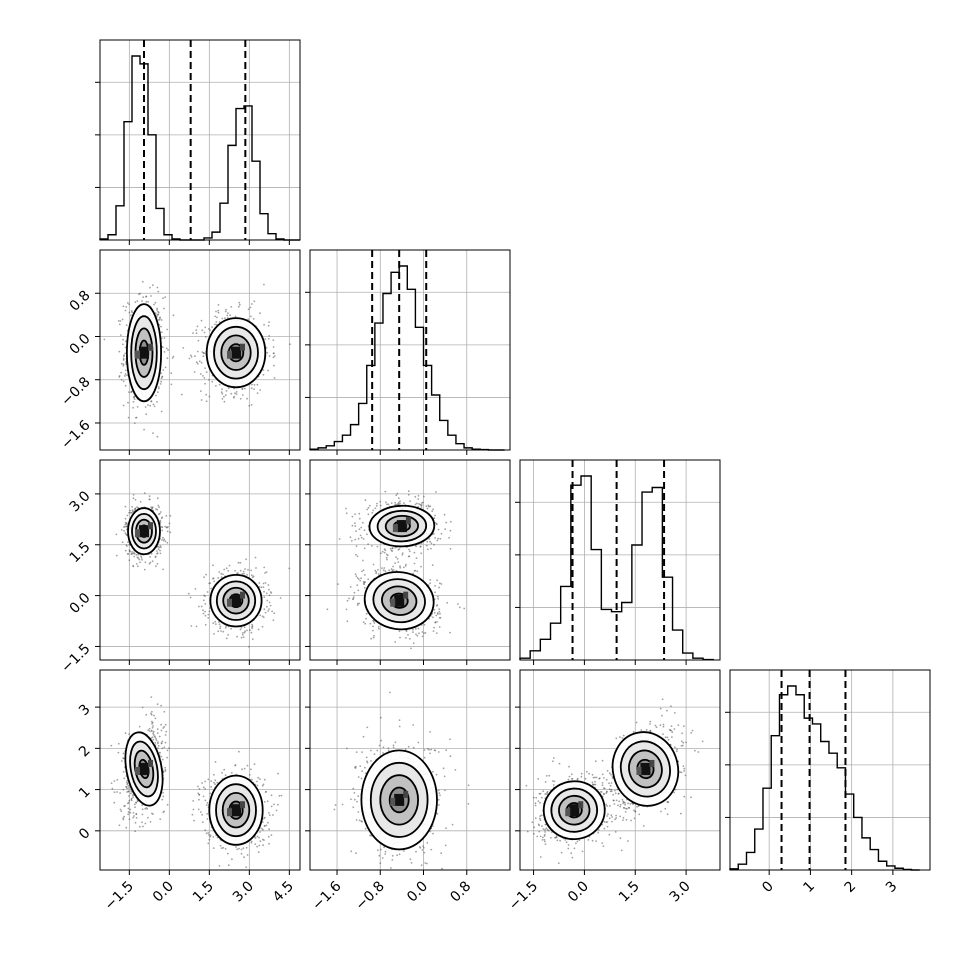 The width and height of the screenshot is (970, 970). What do you see at coordinates (80, 501) in the screenshot?
I see `y-tick-label: 3.0` at bounding box center [80, 501].